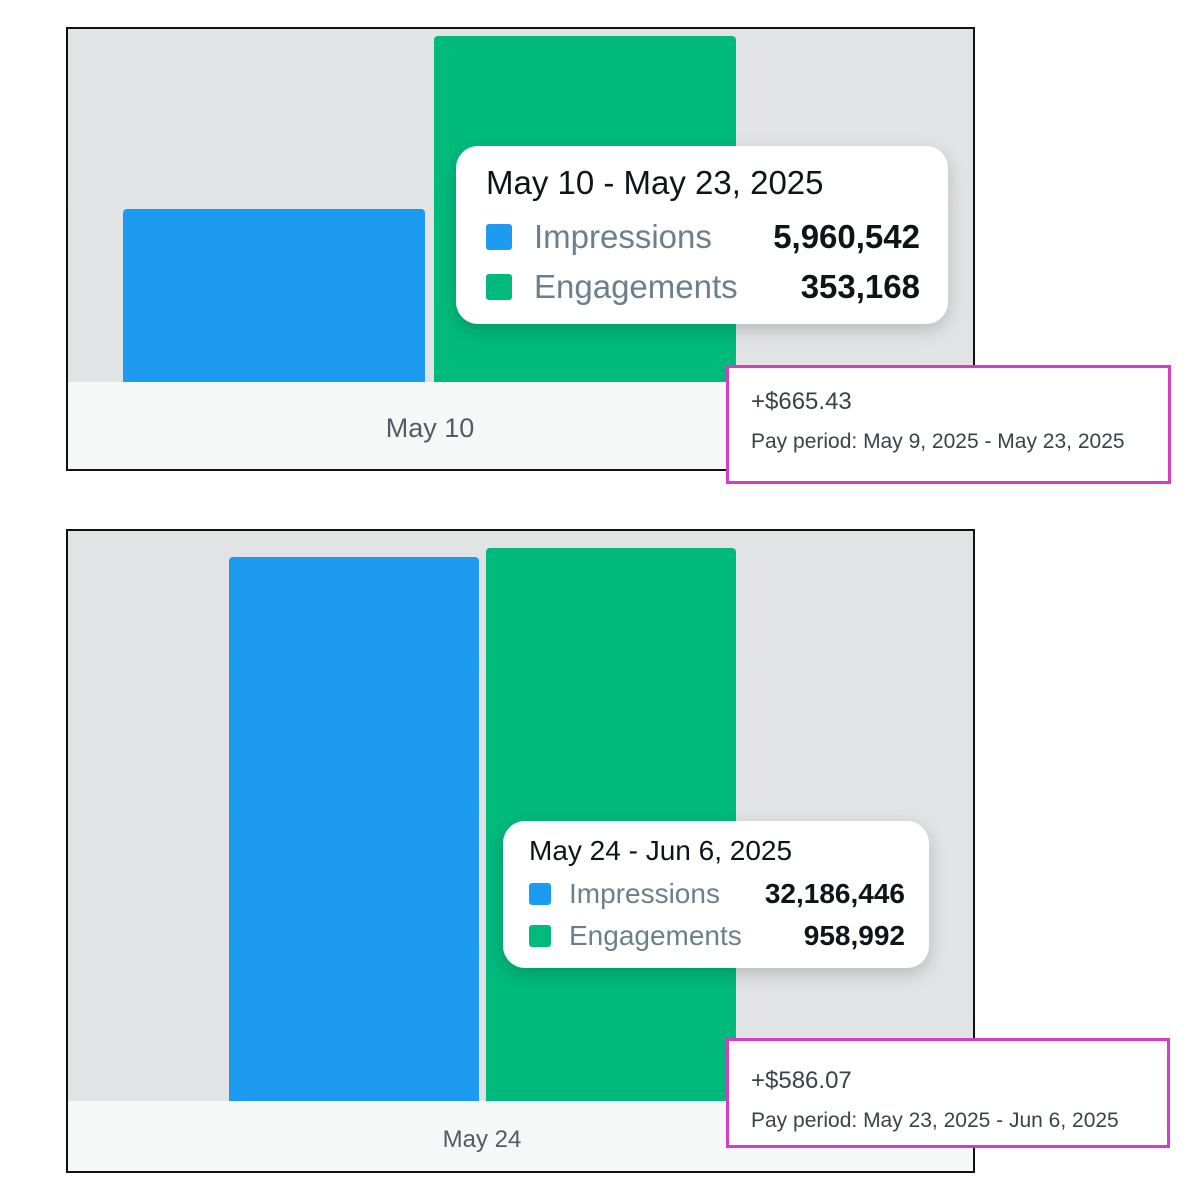 The width and height of the screenshot is (1200, 1200). Describe the element at coordinates (801, 401) in the screenshot. I see `payout-amount: +$665.43` at that location.